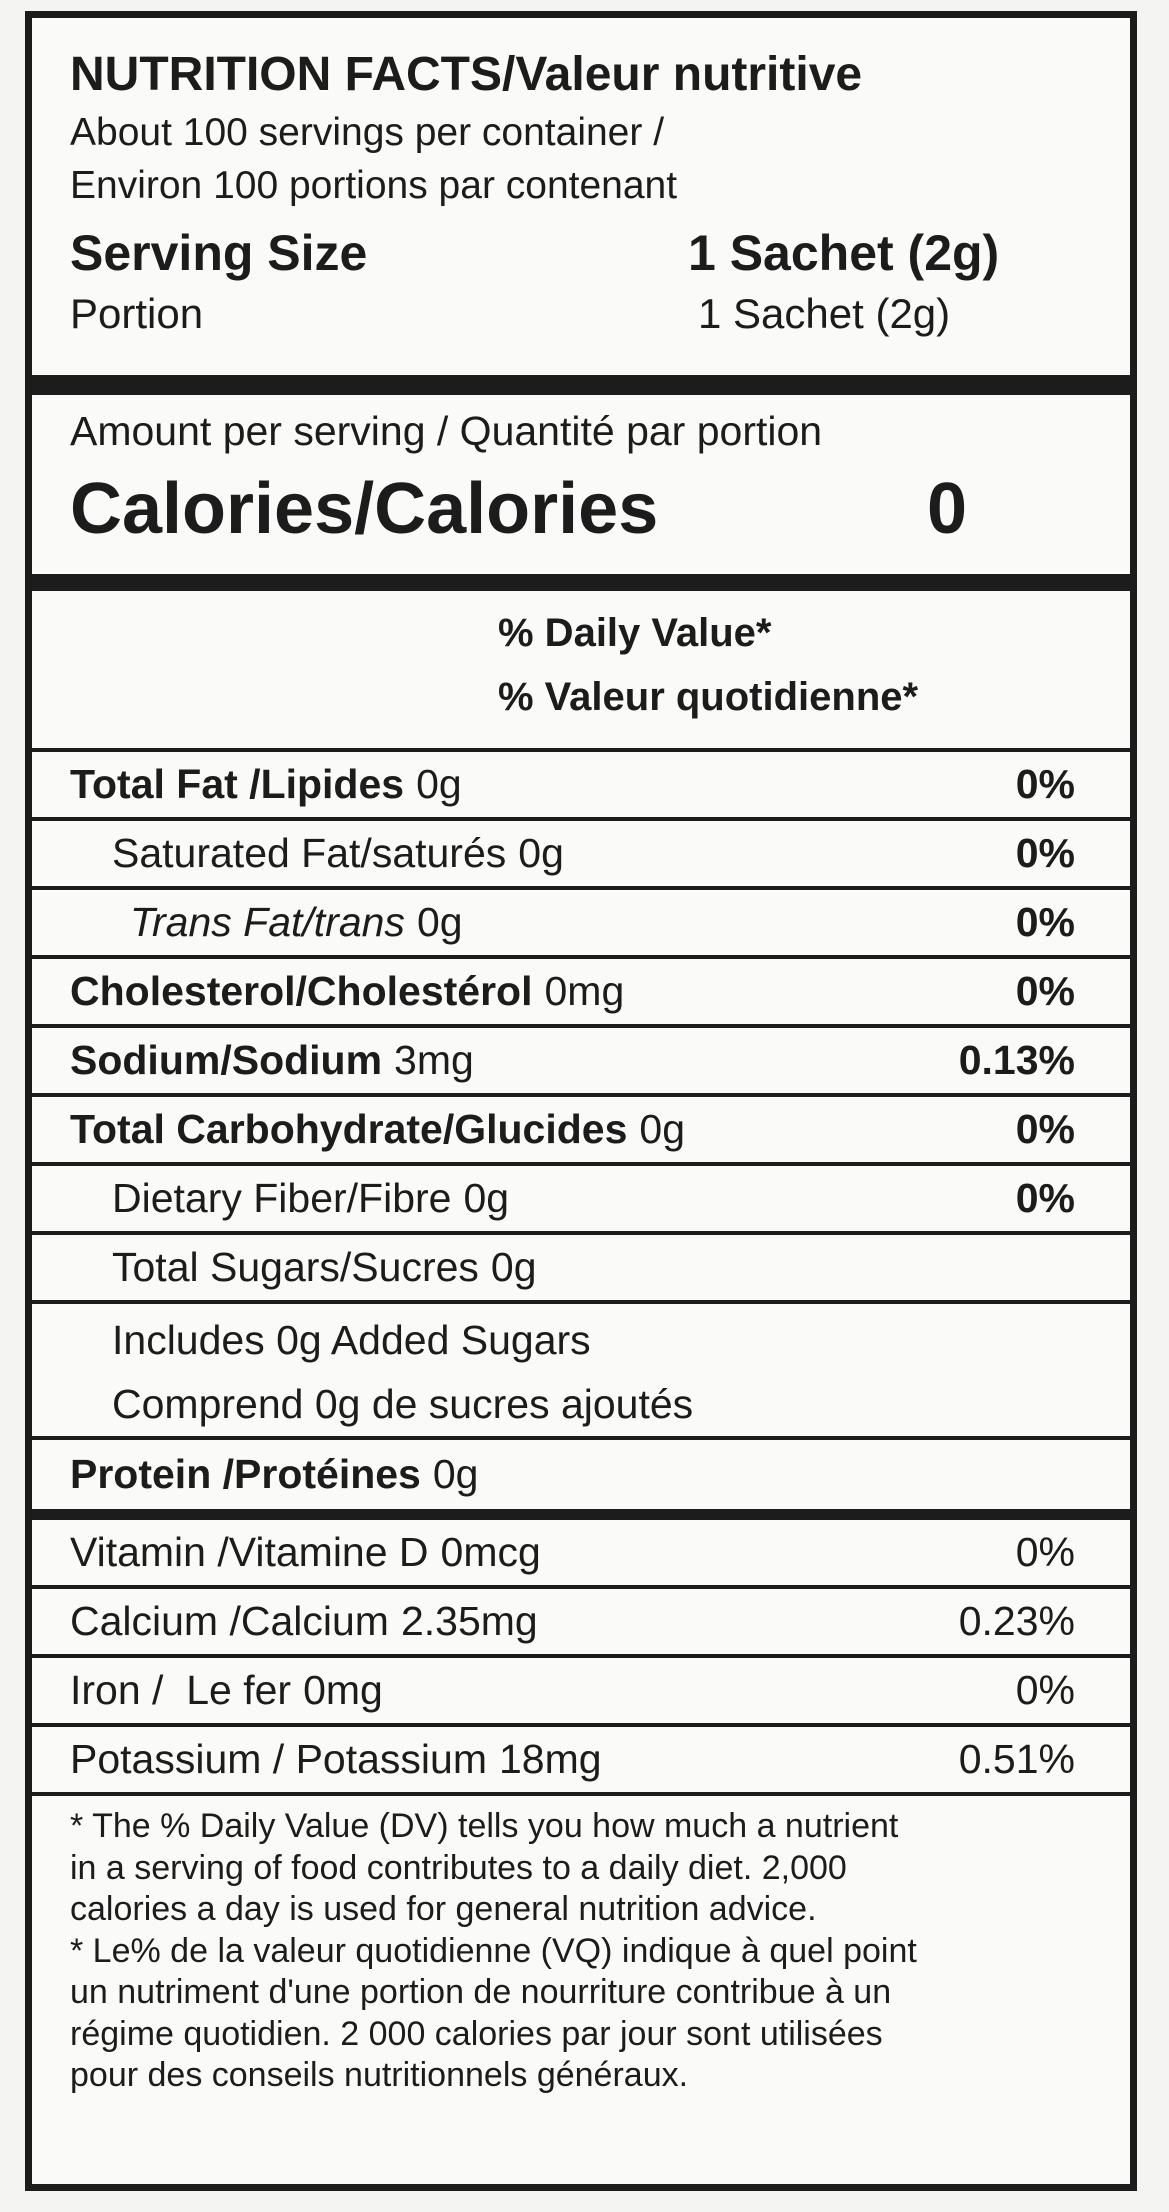 This screenshot has width=1169, height=2212. Describe the element at coordinates (581, 1062) in the screenshot. I see `nutrient-row: Sodium/Sodium 3mg 0.13%` at that location.